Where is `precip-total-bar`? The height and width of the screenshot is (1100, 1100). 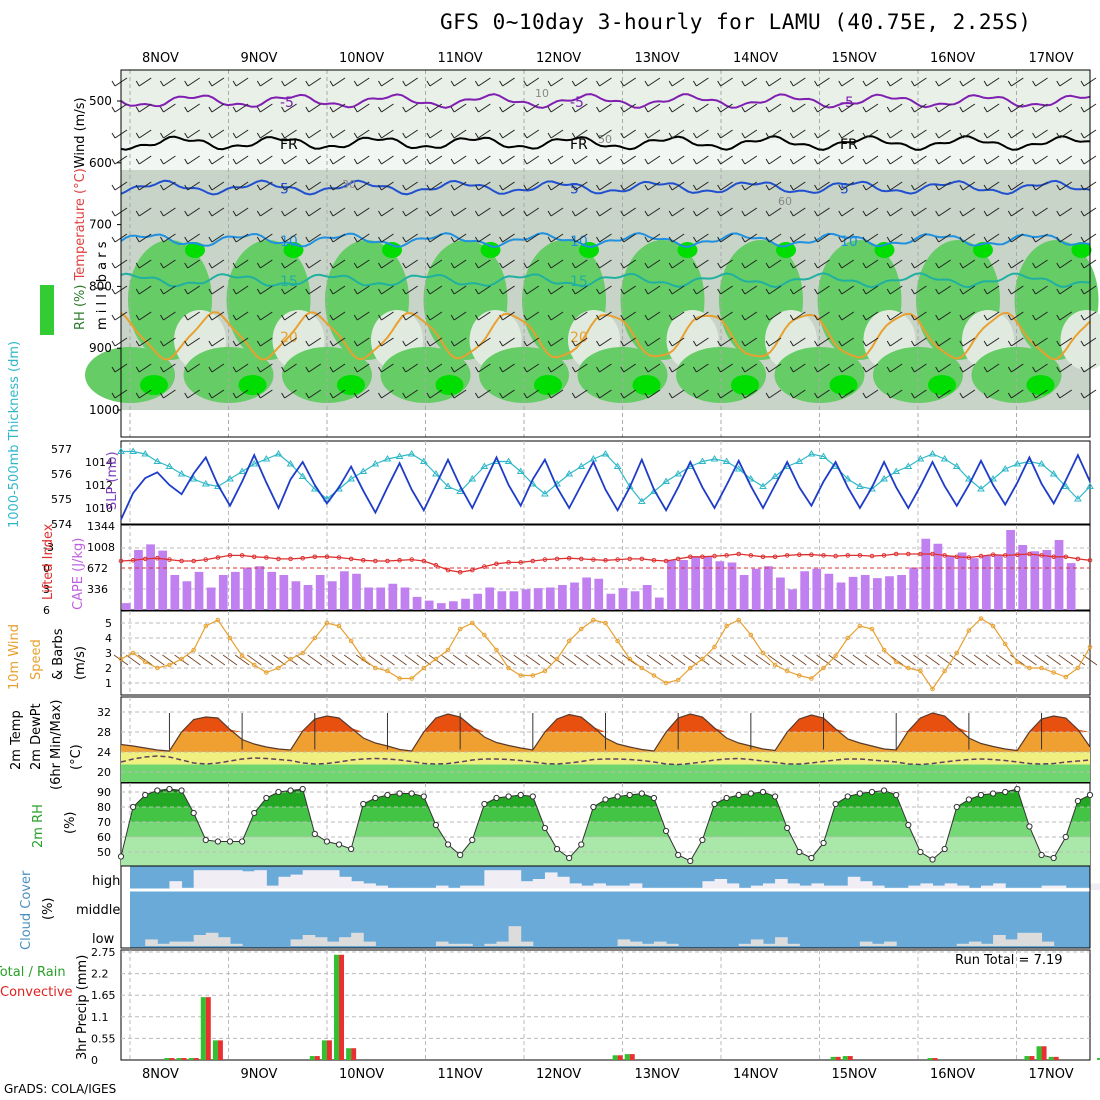 precip-total-bar is located at coordinates (833, 1058).